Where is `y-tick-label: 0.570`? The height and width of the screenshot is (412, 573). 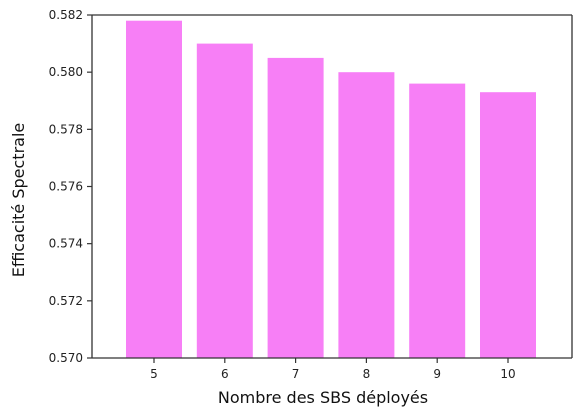 y-tick-label: 0.570 is located at coordinates (66, 358).